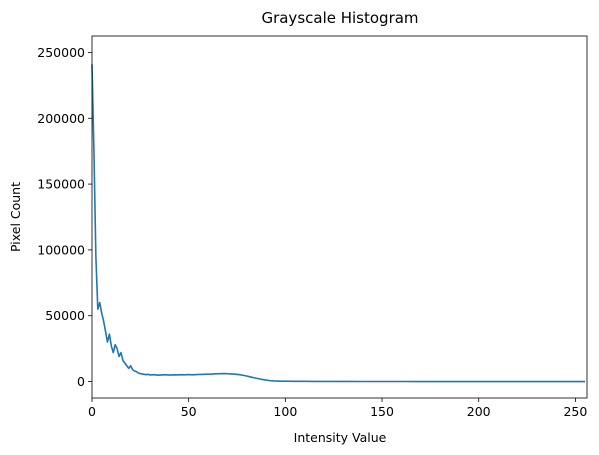 The height and width of the screenshot is (455, 599). What do you see at coordinates (92, 411) in the screenshot?
I see `x-tick-label: 0` at bounding box center [92, 411].